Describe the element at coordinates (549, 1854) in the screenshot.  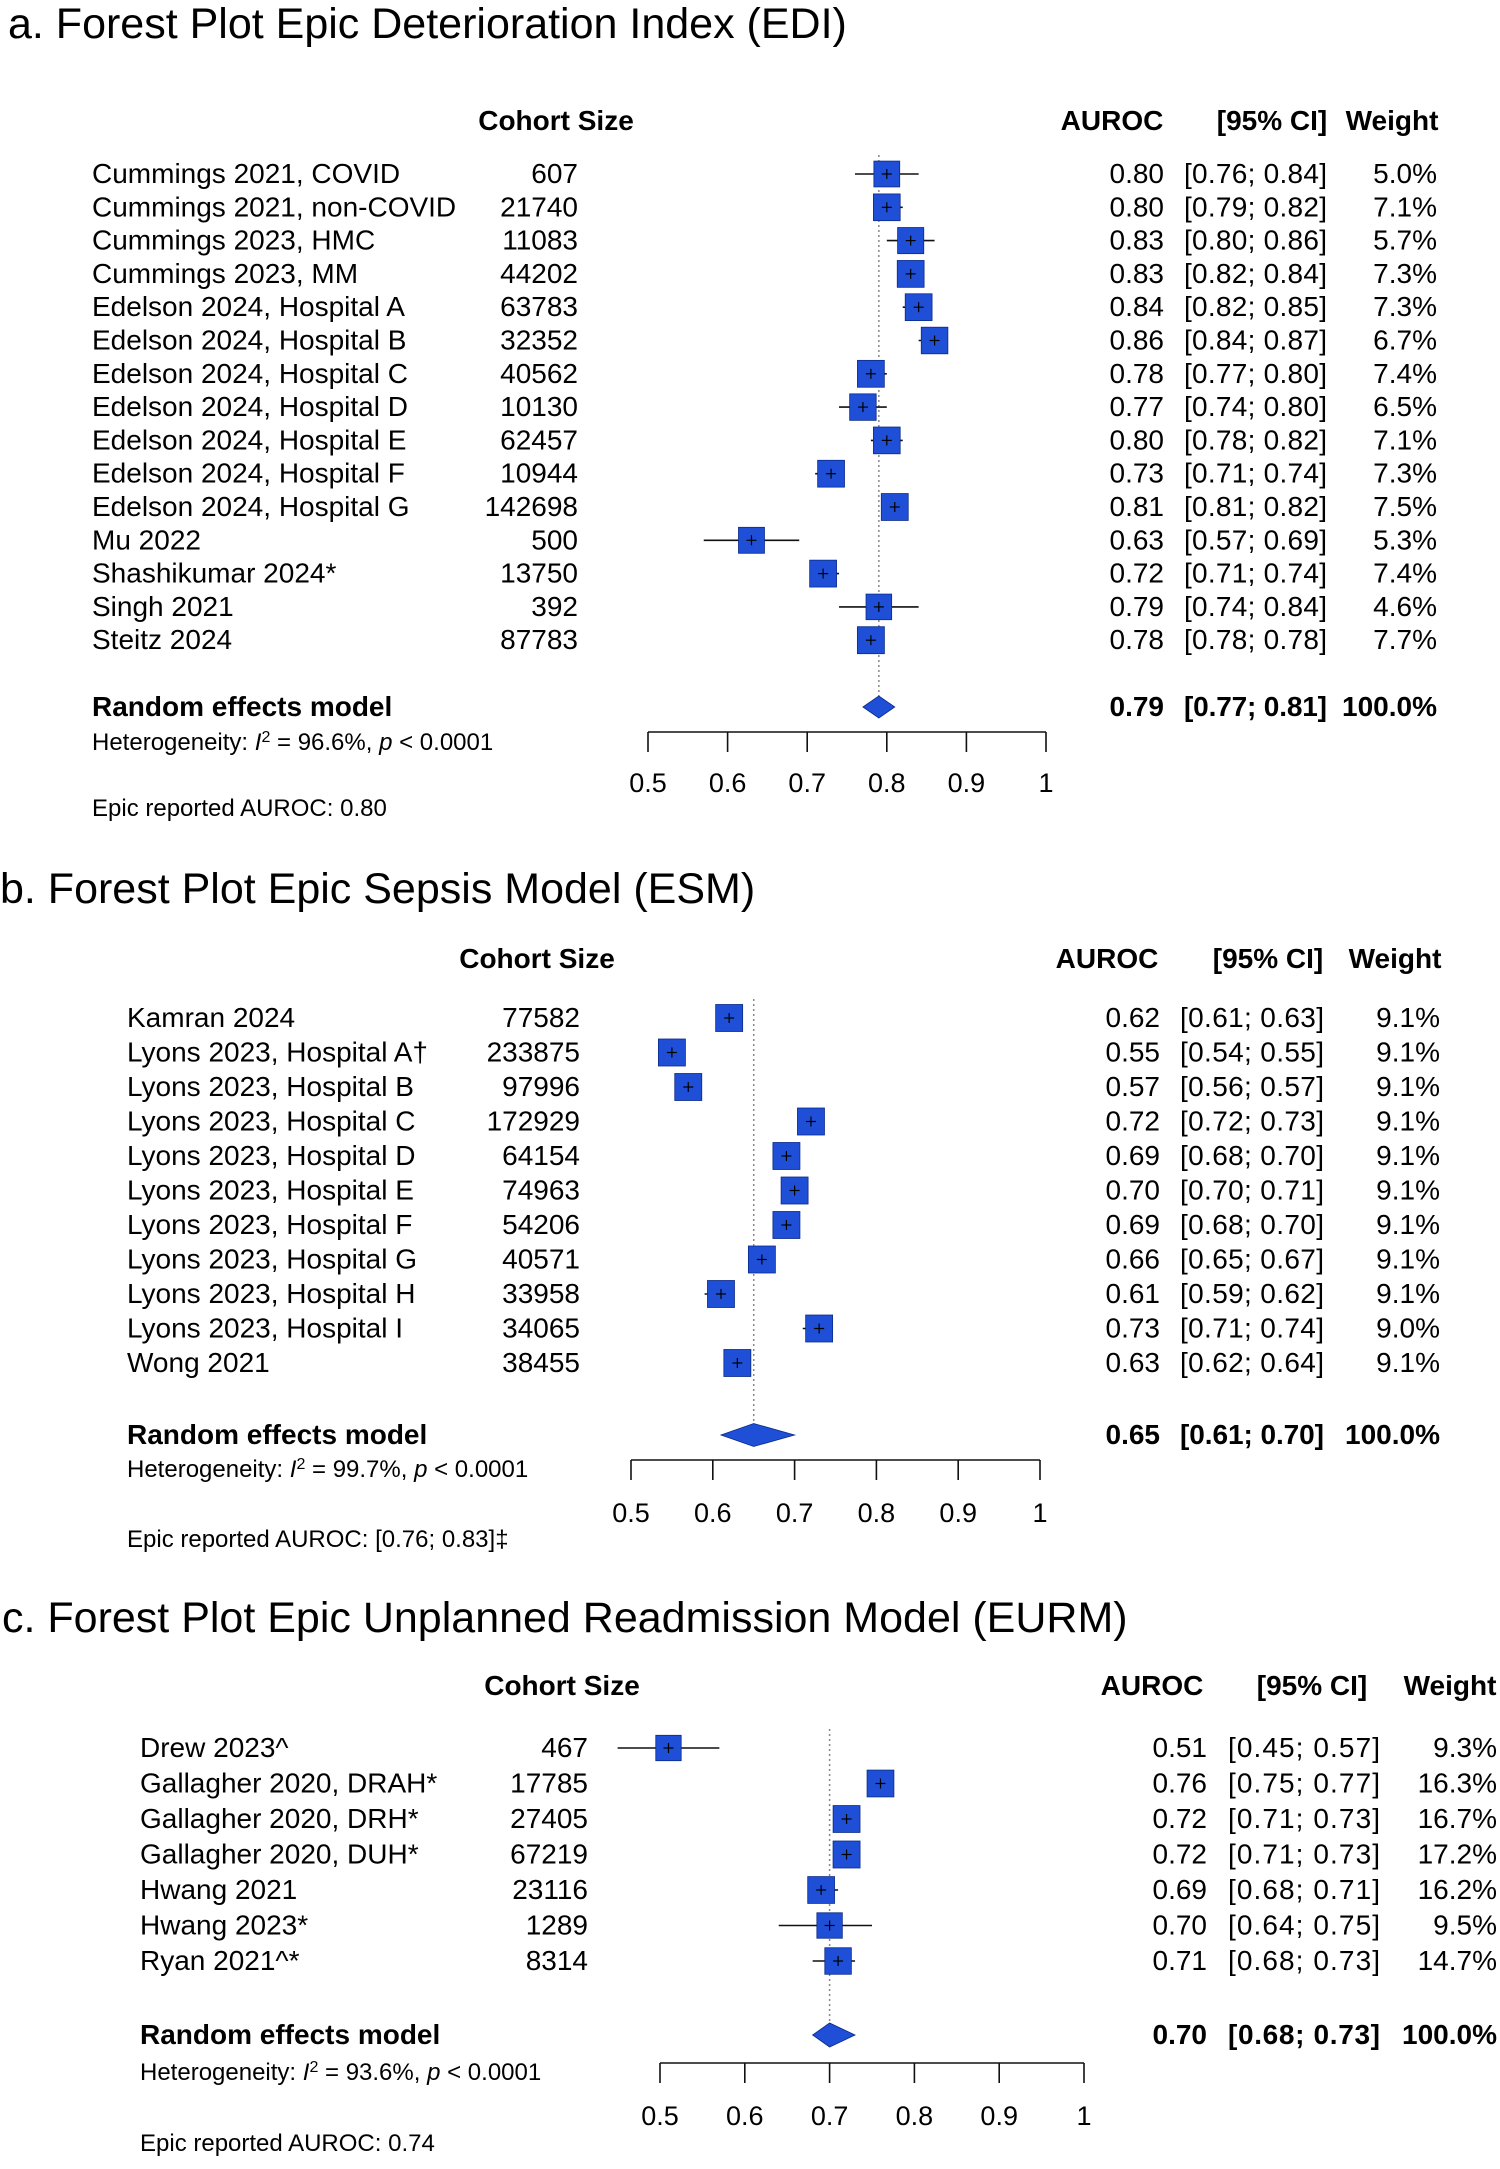
I see `cohort-size: 67219` at that location.